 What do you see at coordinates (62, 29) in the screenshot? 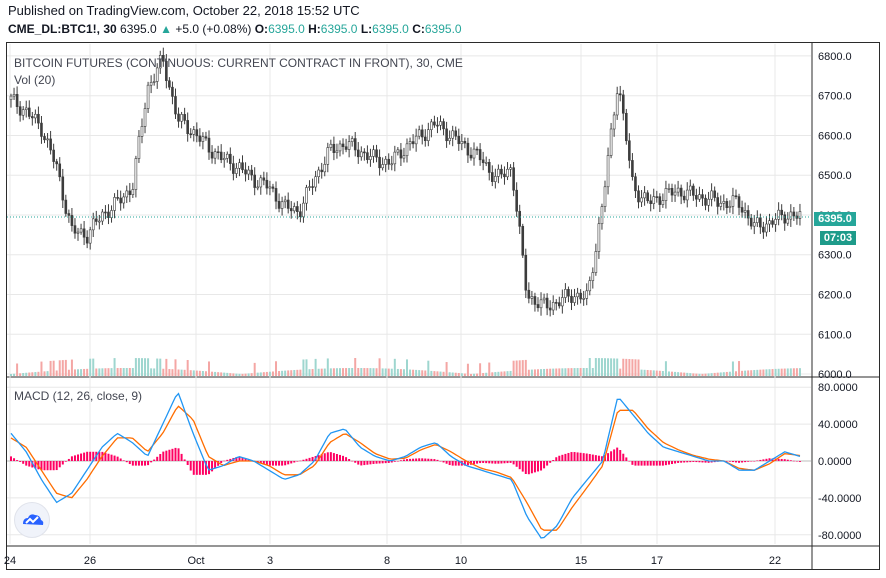
I see `symbol-label: CME_DL:BTC1!, 30` at bounding box center [62, 29].